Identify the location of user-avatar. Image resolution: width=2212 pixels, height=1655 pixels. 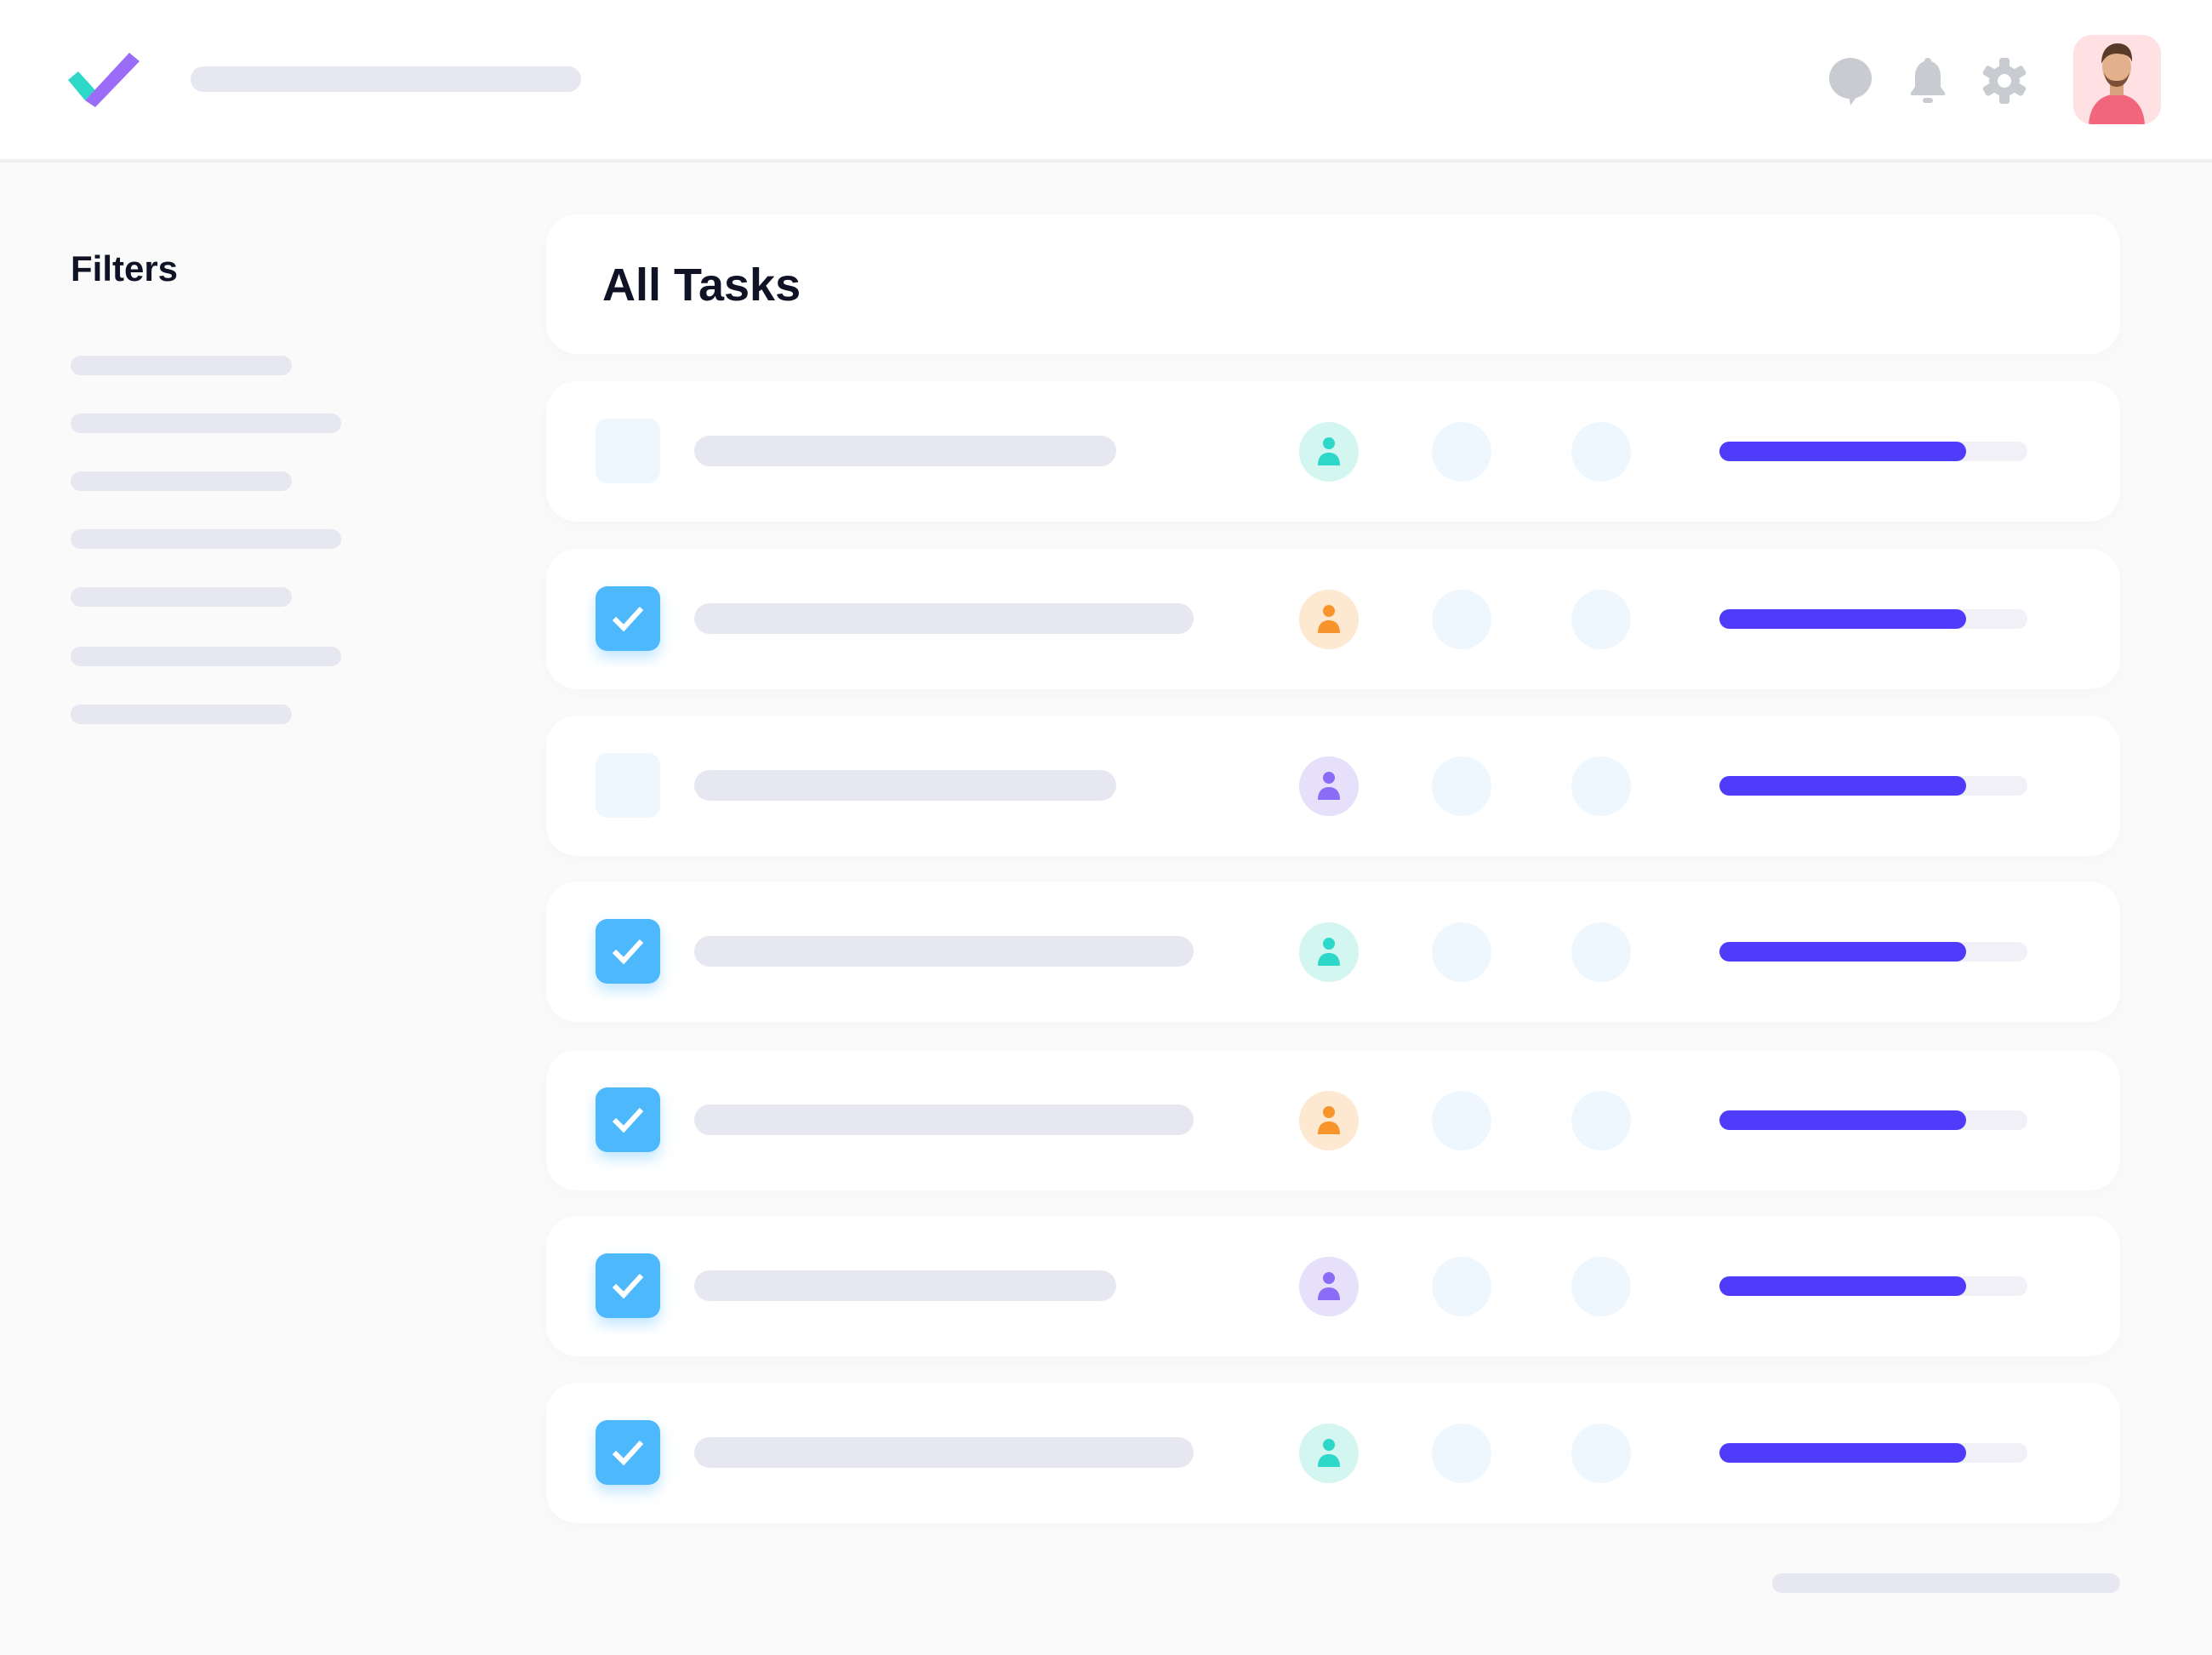
(2117, 80).